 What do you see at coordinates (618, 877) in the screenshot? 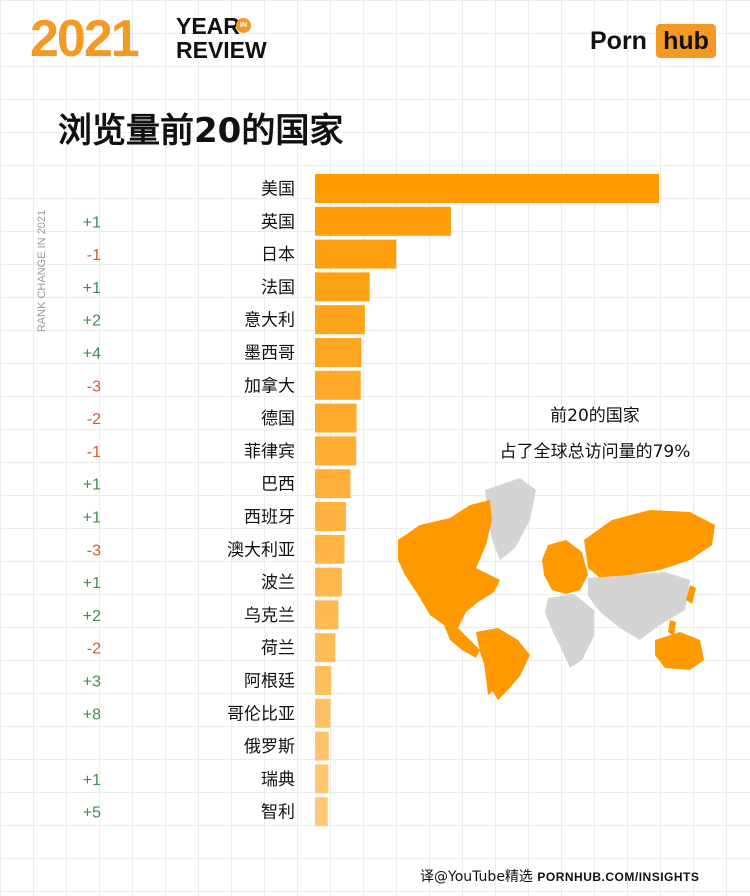
I see `footer-url: PORNHUB.COM/INSIGHTS` at bounding box center [618, 877].